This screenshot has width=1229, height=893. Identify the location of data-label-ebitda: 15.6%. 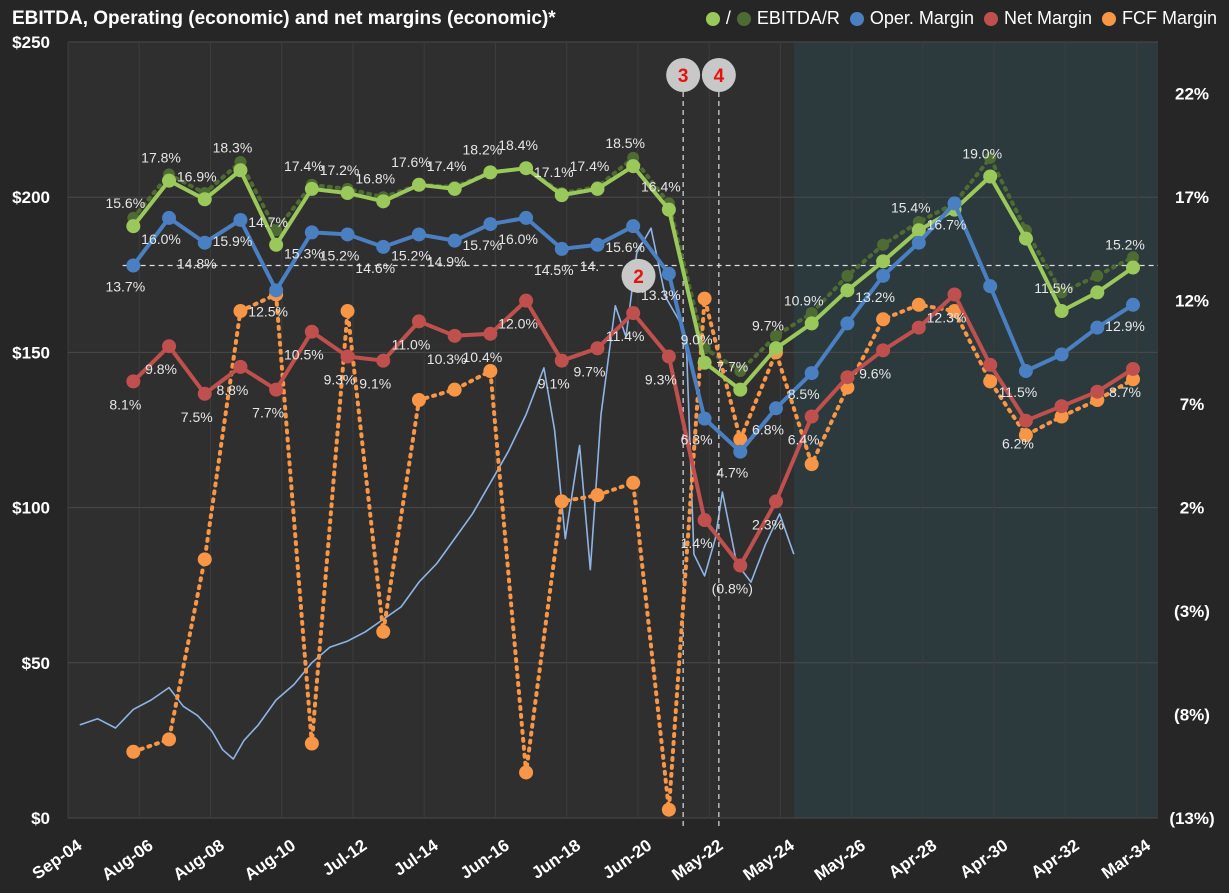
(125, 203).